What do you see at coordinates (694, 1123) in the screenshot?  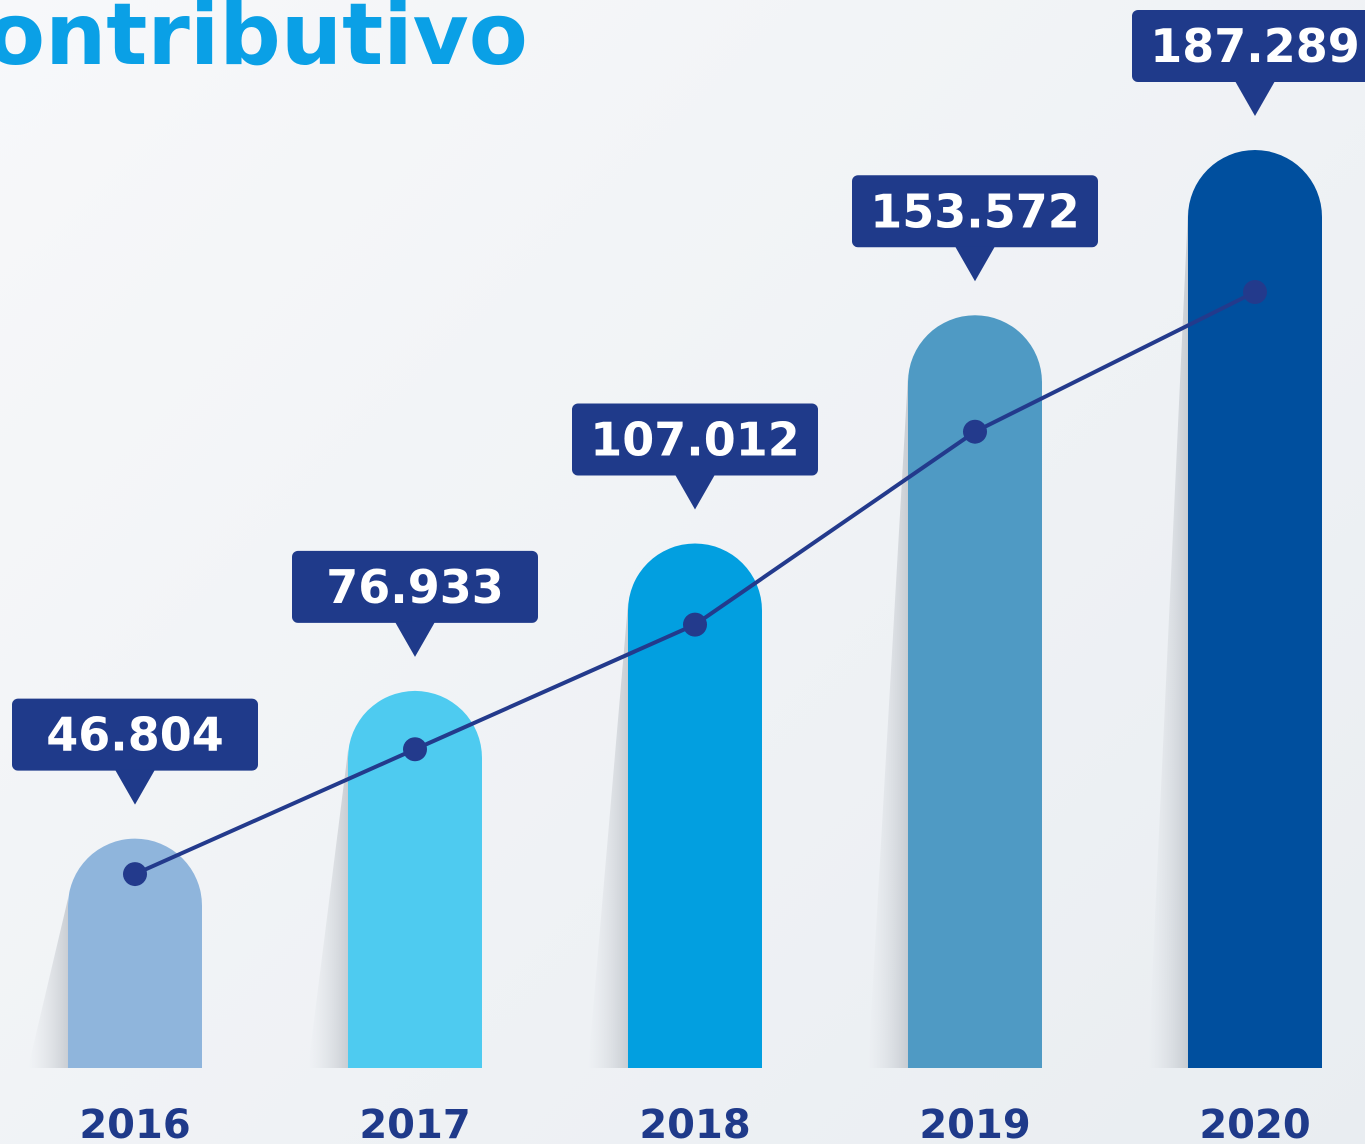 I see `x-tick-label: 2018` at bounding box center [694, 1123].